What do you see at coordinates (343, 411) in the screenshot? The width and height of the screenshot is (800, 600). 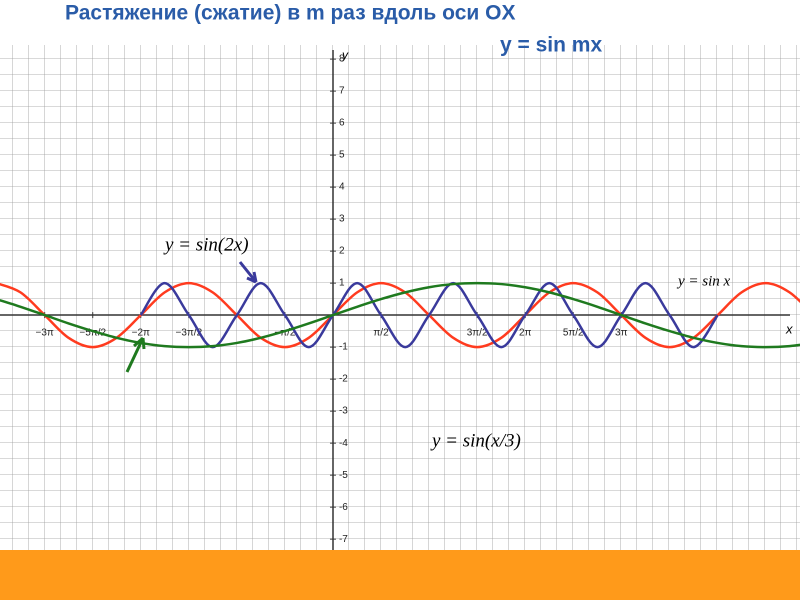 I see `y-tick-label: -3` at bounding box center [343, 411].